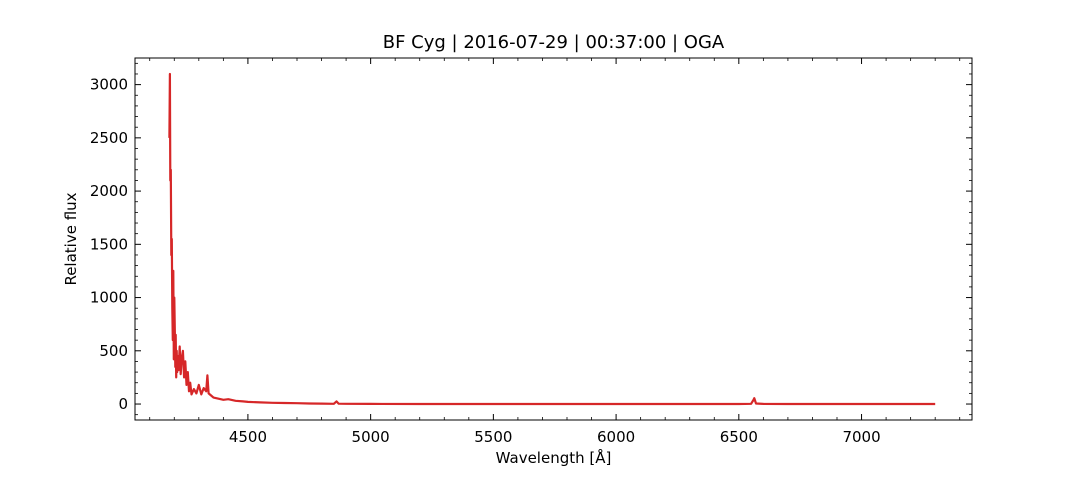 The image size is (1080, 480). What do you see at coordinates (109, 191) in the screenshot?
I see `y-tick-label-2000: 2000` at bounding box center [109, 191].